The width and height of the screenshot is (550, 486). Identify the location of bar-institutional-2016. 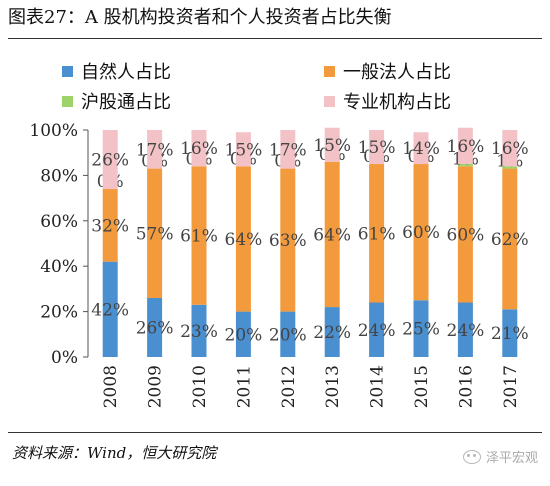
(465, 146).